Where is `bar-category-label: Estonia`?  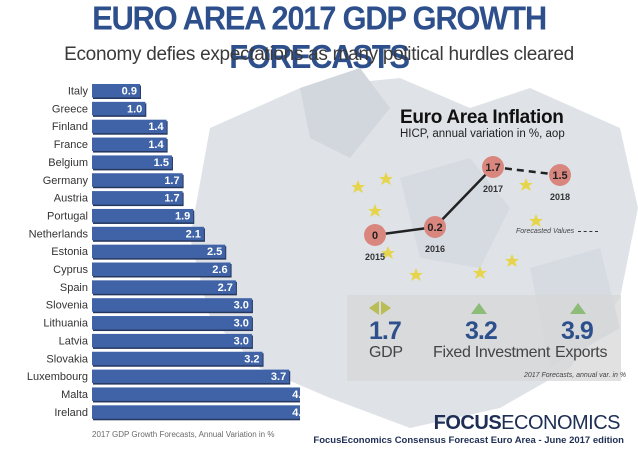
bar-category-label: Estonia is located at coordinates (70, 252).